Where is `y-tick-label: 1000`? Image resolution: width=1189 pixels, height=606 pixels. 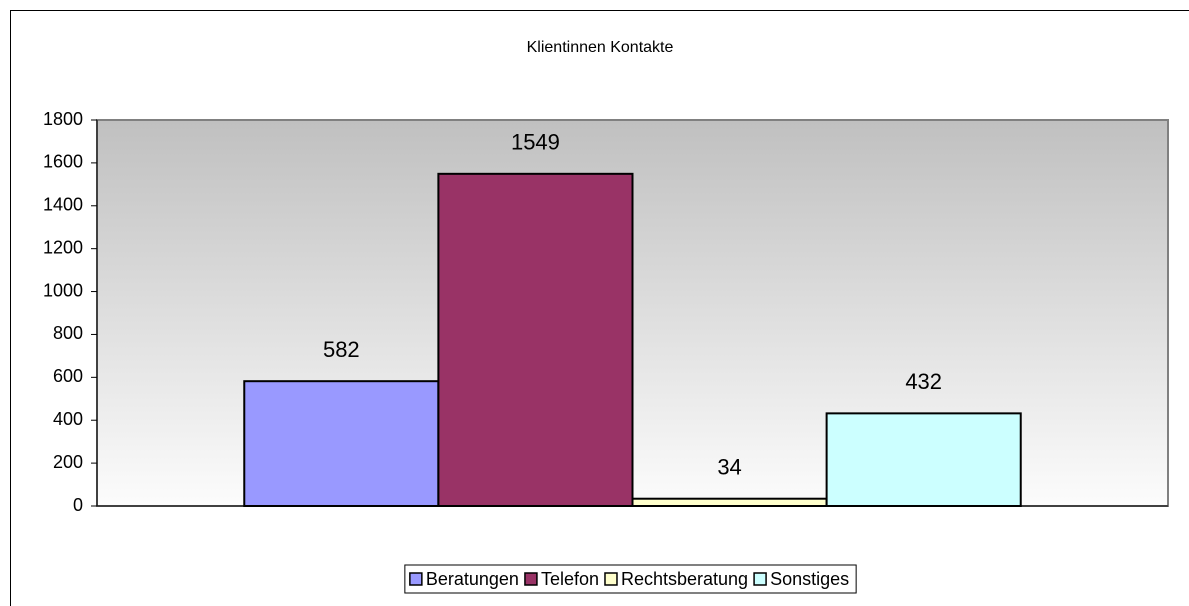
y-tick-label: 1000 is located at coordinates (63, 290).